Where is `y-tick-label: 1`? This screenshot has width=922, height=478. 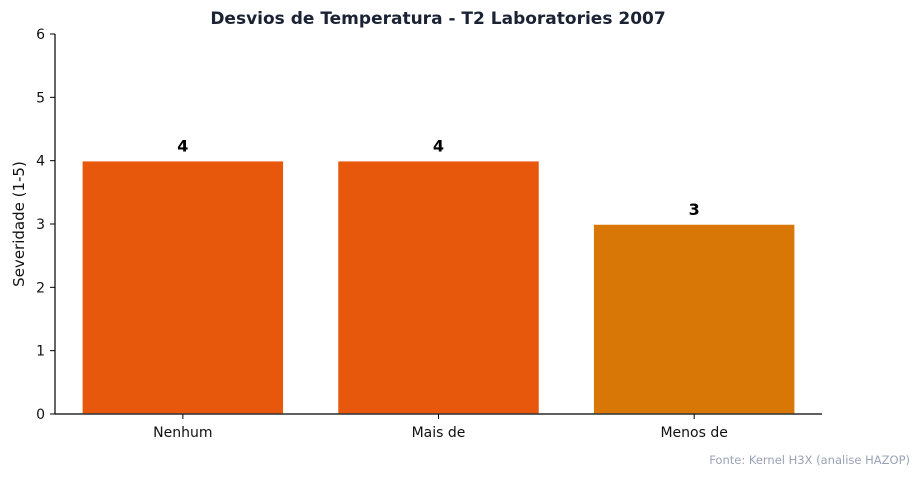
y-tick-label: 1 is located at coordinates (40, 352).